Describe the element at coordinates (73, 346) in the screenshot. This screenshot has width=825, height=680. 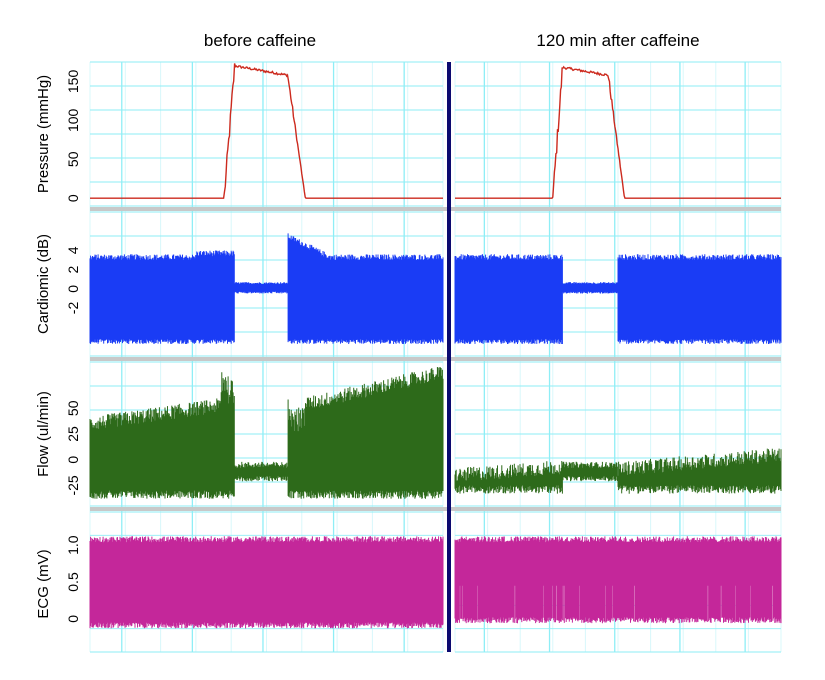
I see `y-tick-labels: 0 50 100 150 -2 0 2 4 -25 0 25 50 0 0.5 1.0` at that location.